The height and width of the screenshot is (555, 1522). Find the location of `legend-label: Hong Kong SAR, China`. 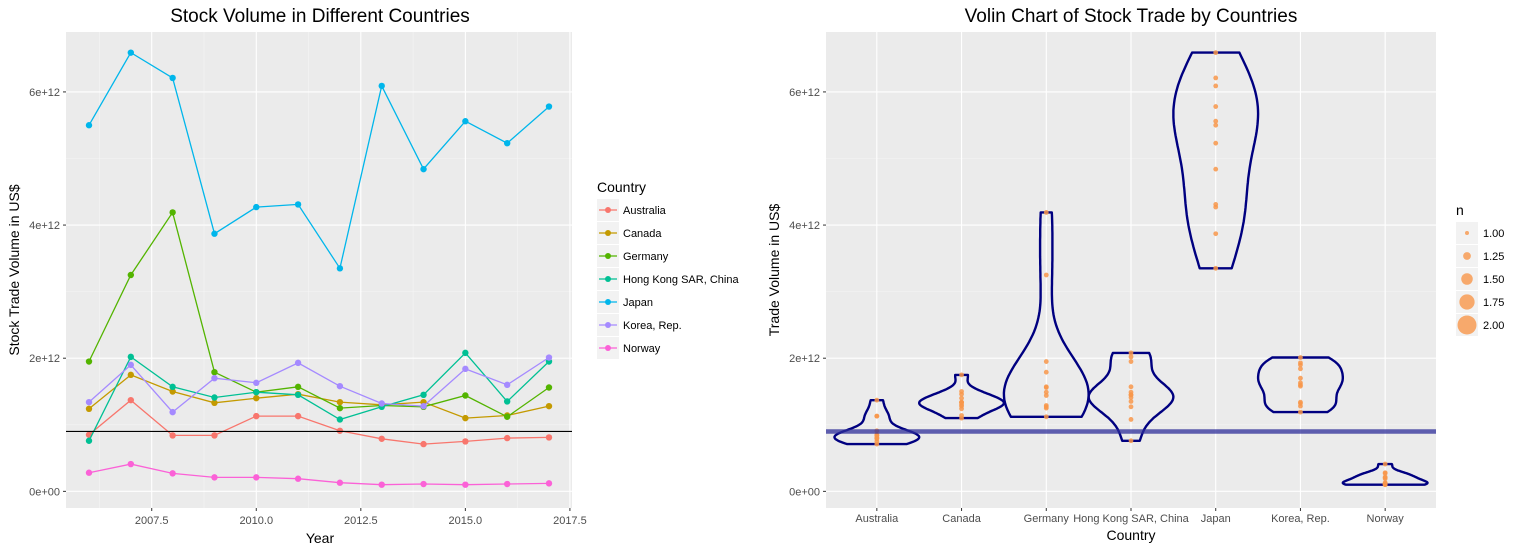

legend-label: Hong Kong SAR, China is located at coordinates (681, 280).